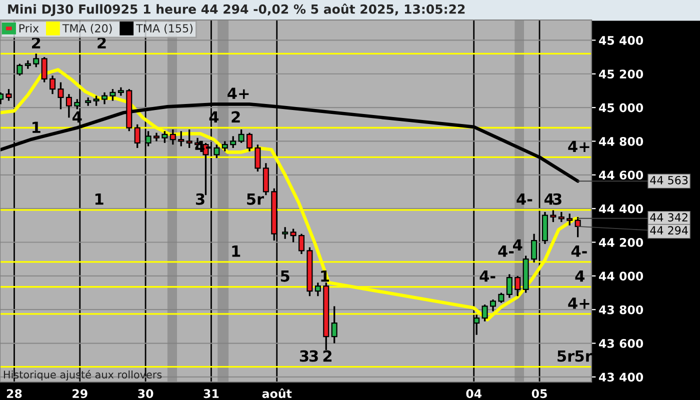 The width and height of the screenshot is (700, 400). Describe the element at coordinates (277, 393) in the screenshot. I see `x-tick-label: août` at that location.